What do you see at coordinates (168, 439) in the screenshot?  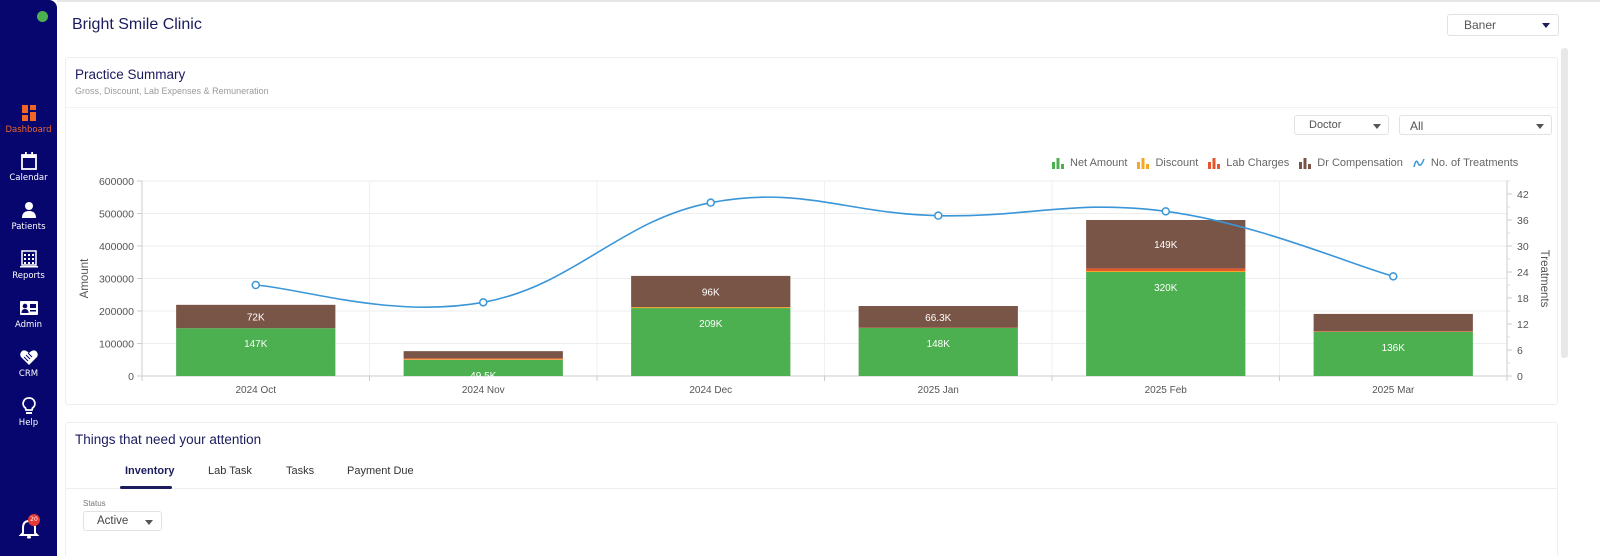 I see `attention-title: Things that need your attention` at bounding box center [168, 439].